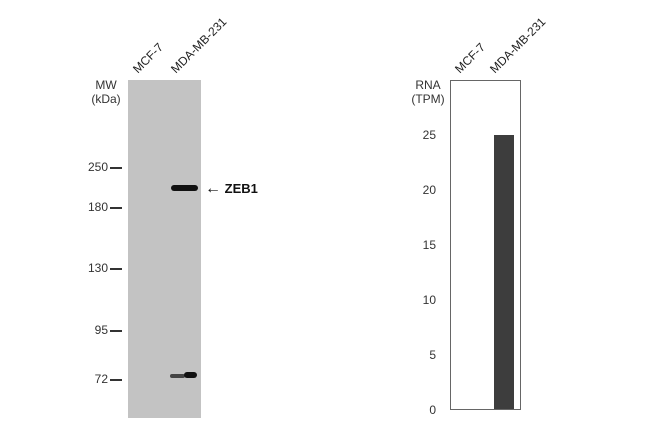 Image resolution: width=650 pixels, height=422 pixels. What do you see at coordinates (429, 135) in the screenshot?
I see `rna-y-tick-label: 25` at bounding box center [429, 135].